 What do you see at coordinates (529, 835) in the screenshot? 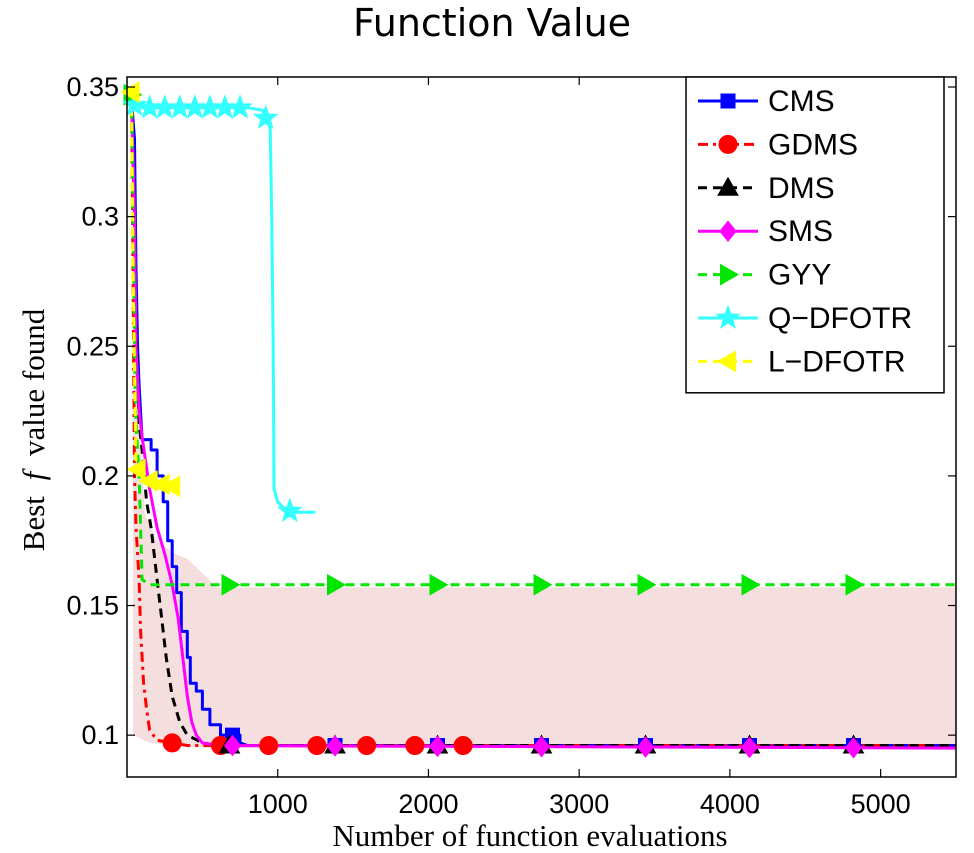
I see `x-axis-label: Number of function evaluations` at bounding box center [529, 835].